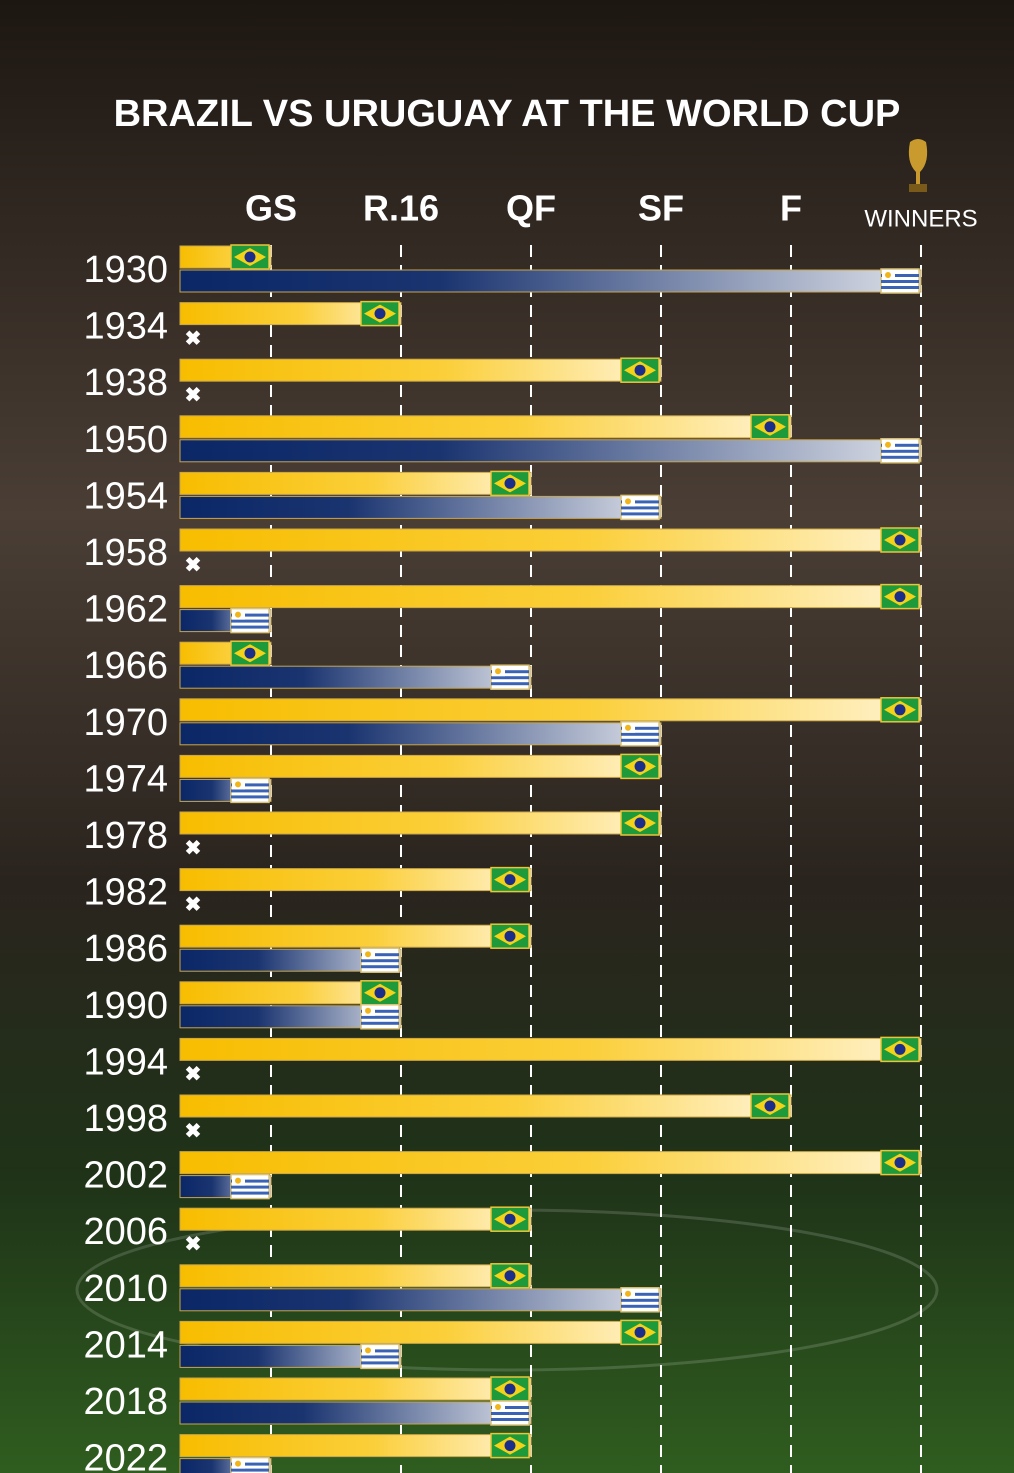 This screenshot has height=1473, width=1014. Describe the element at coordinates (507, 114) in the screenshot. I see `chart-title: BRAZIL VS URUGUAY AT THE WORLD CUP` at that location.